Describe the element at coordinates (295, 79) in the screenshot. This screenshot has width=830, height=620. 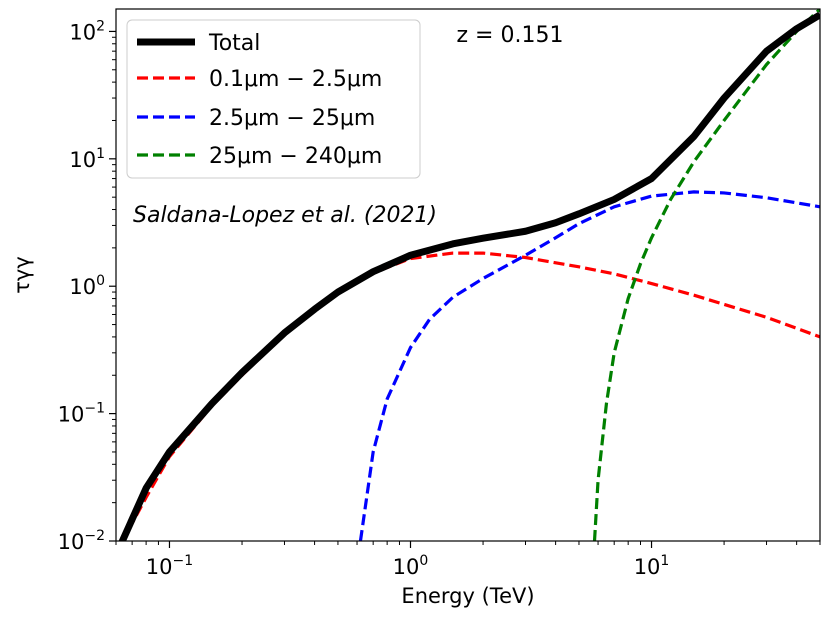
I see `legend-label-red: 0.1μm − 2.5μm` at that location.